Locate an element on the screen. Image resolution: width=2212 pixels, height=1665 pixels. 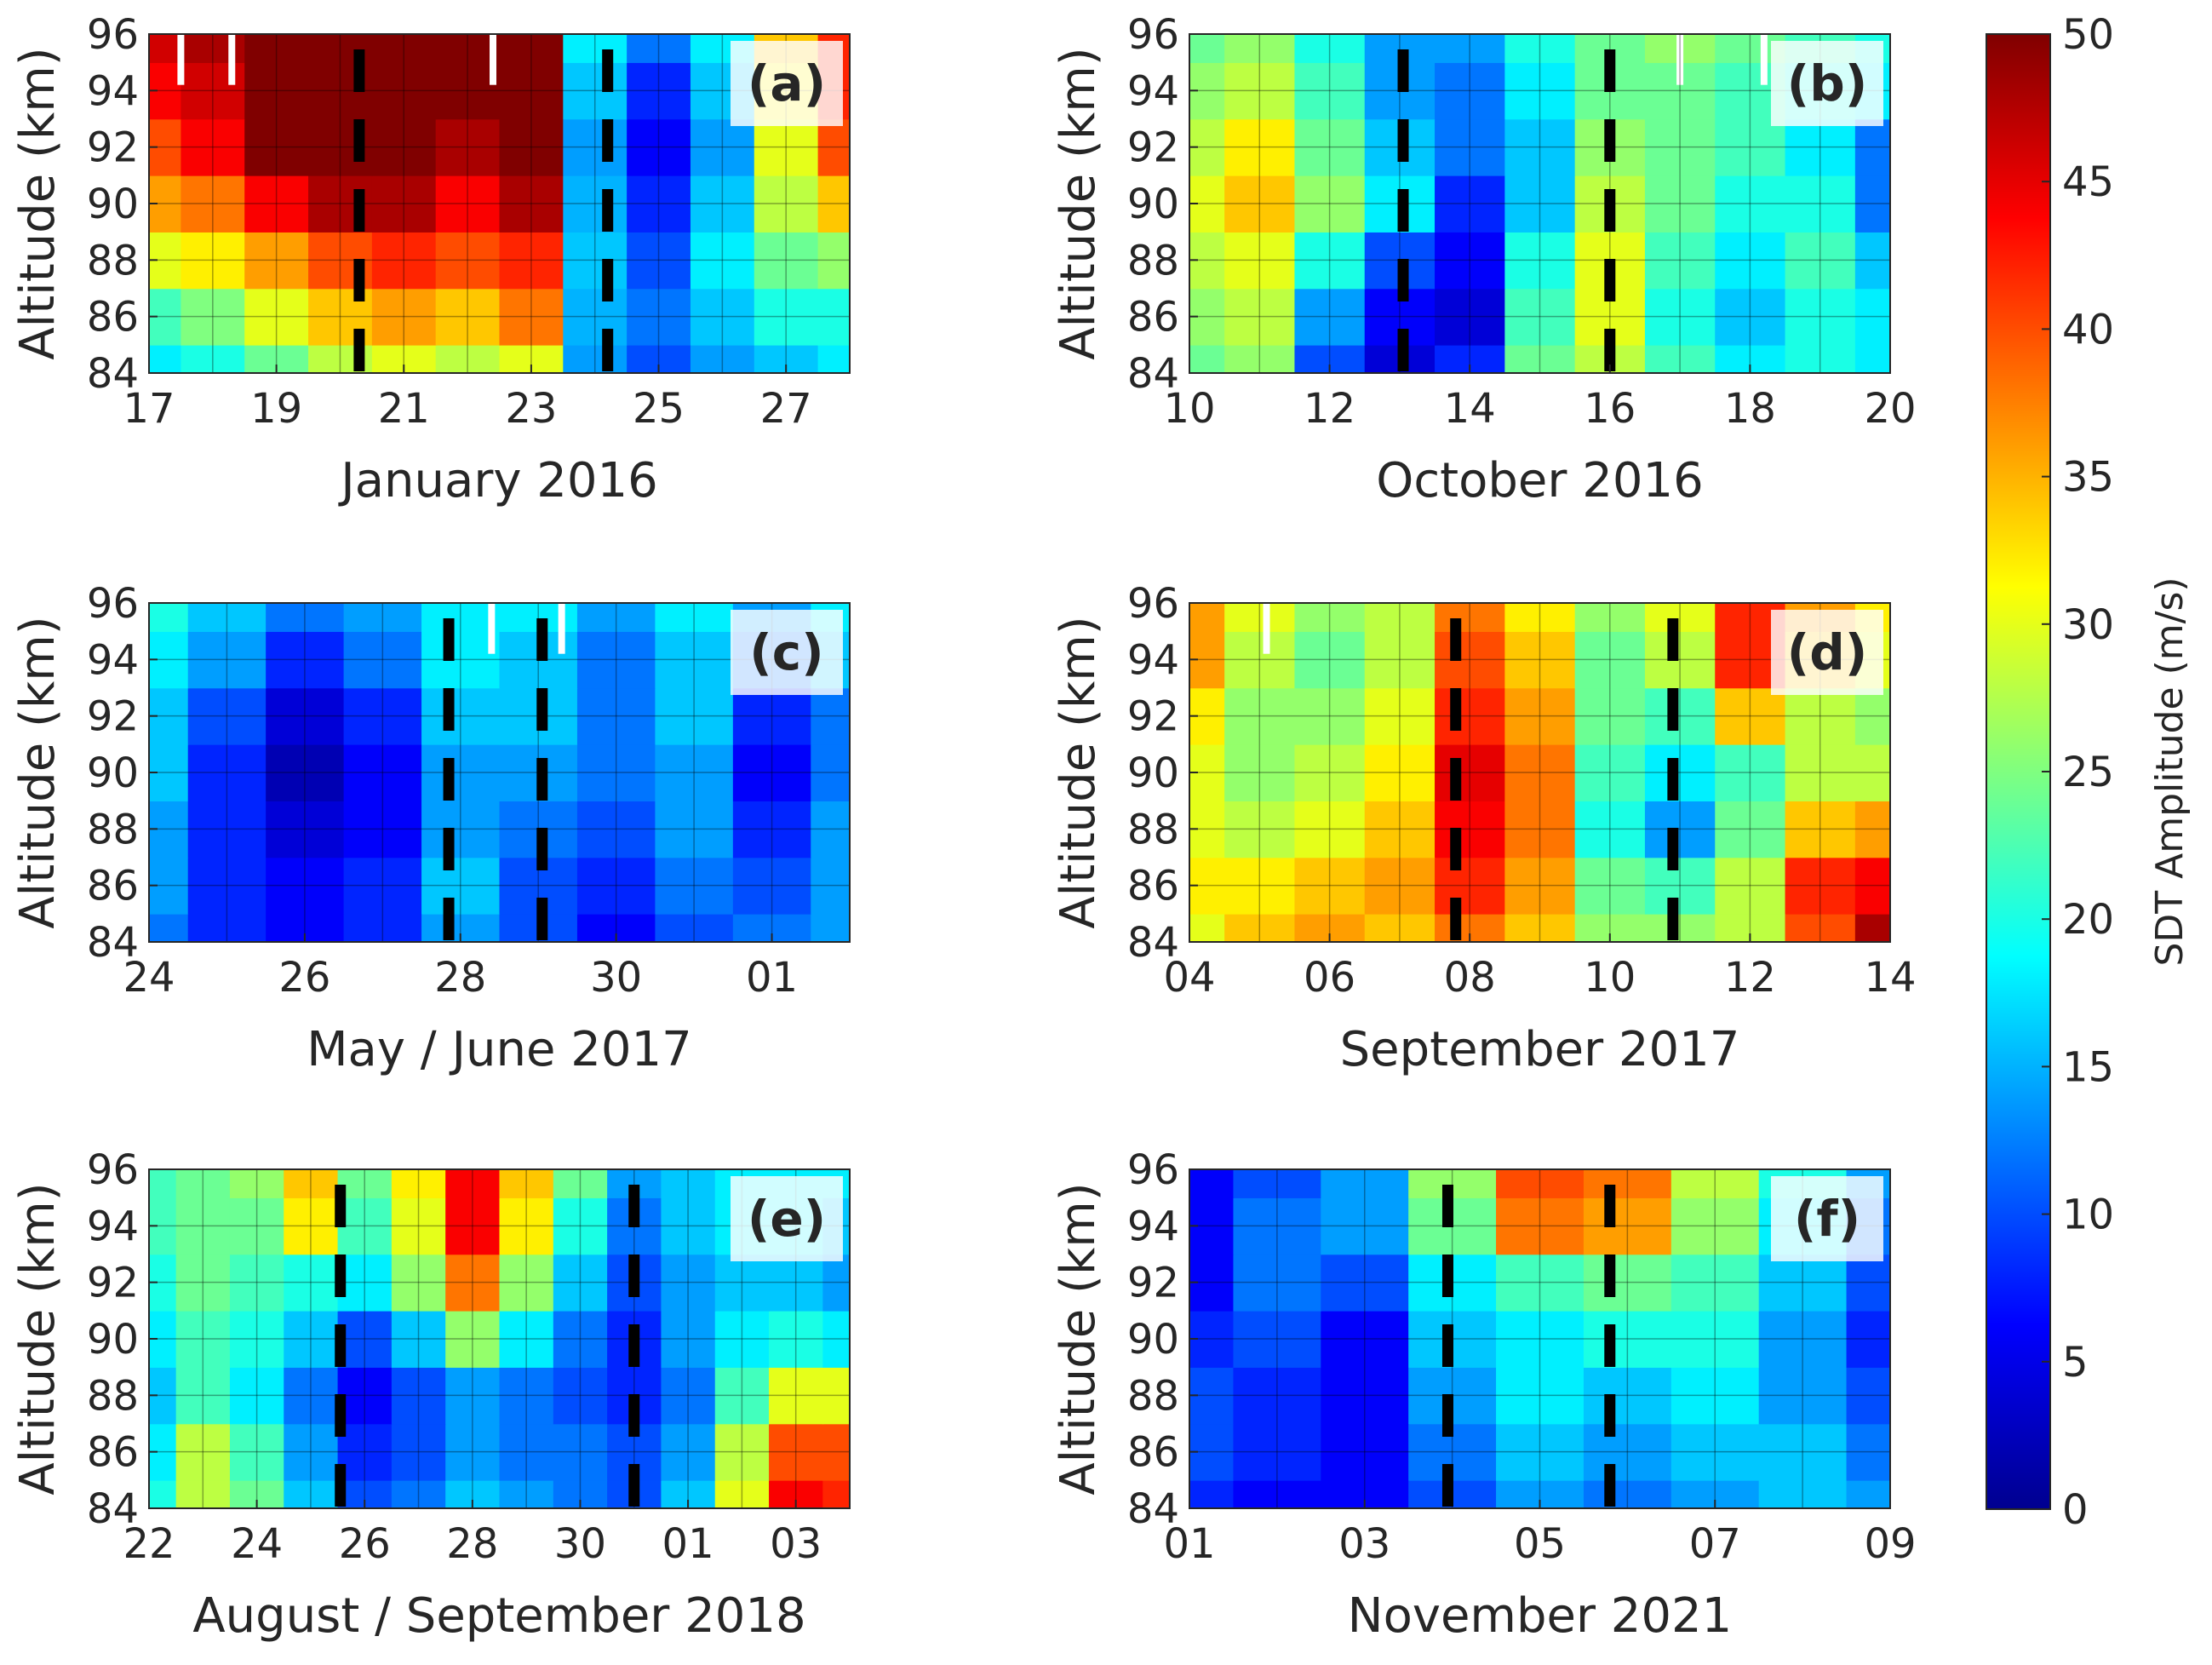
heatmap-cells is located at coordinates (1540, 773).